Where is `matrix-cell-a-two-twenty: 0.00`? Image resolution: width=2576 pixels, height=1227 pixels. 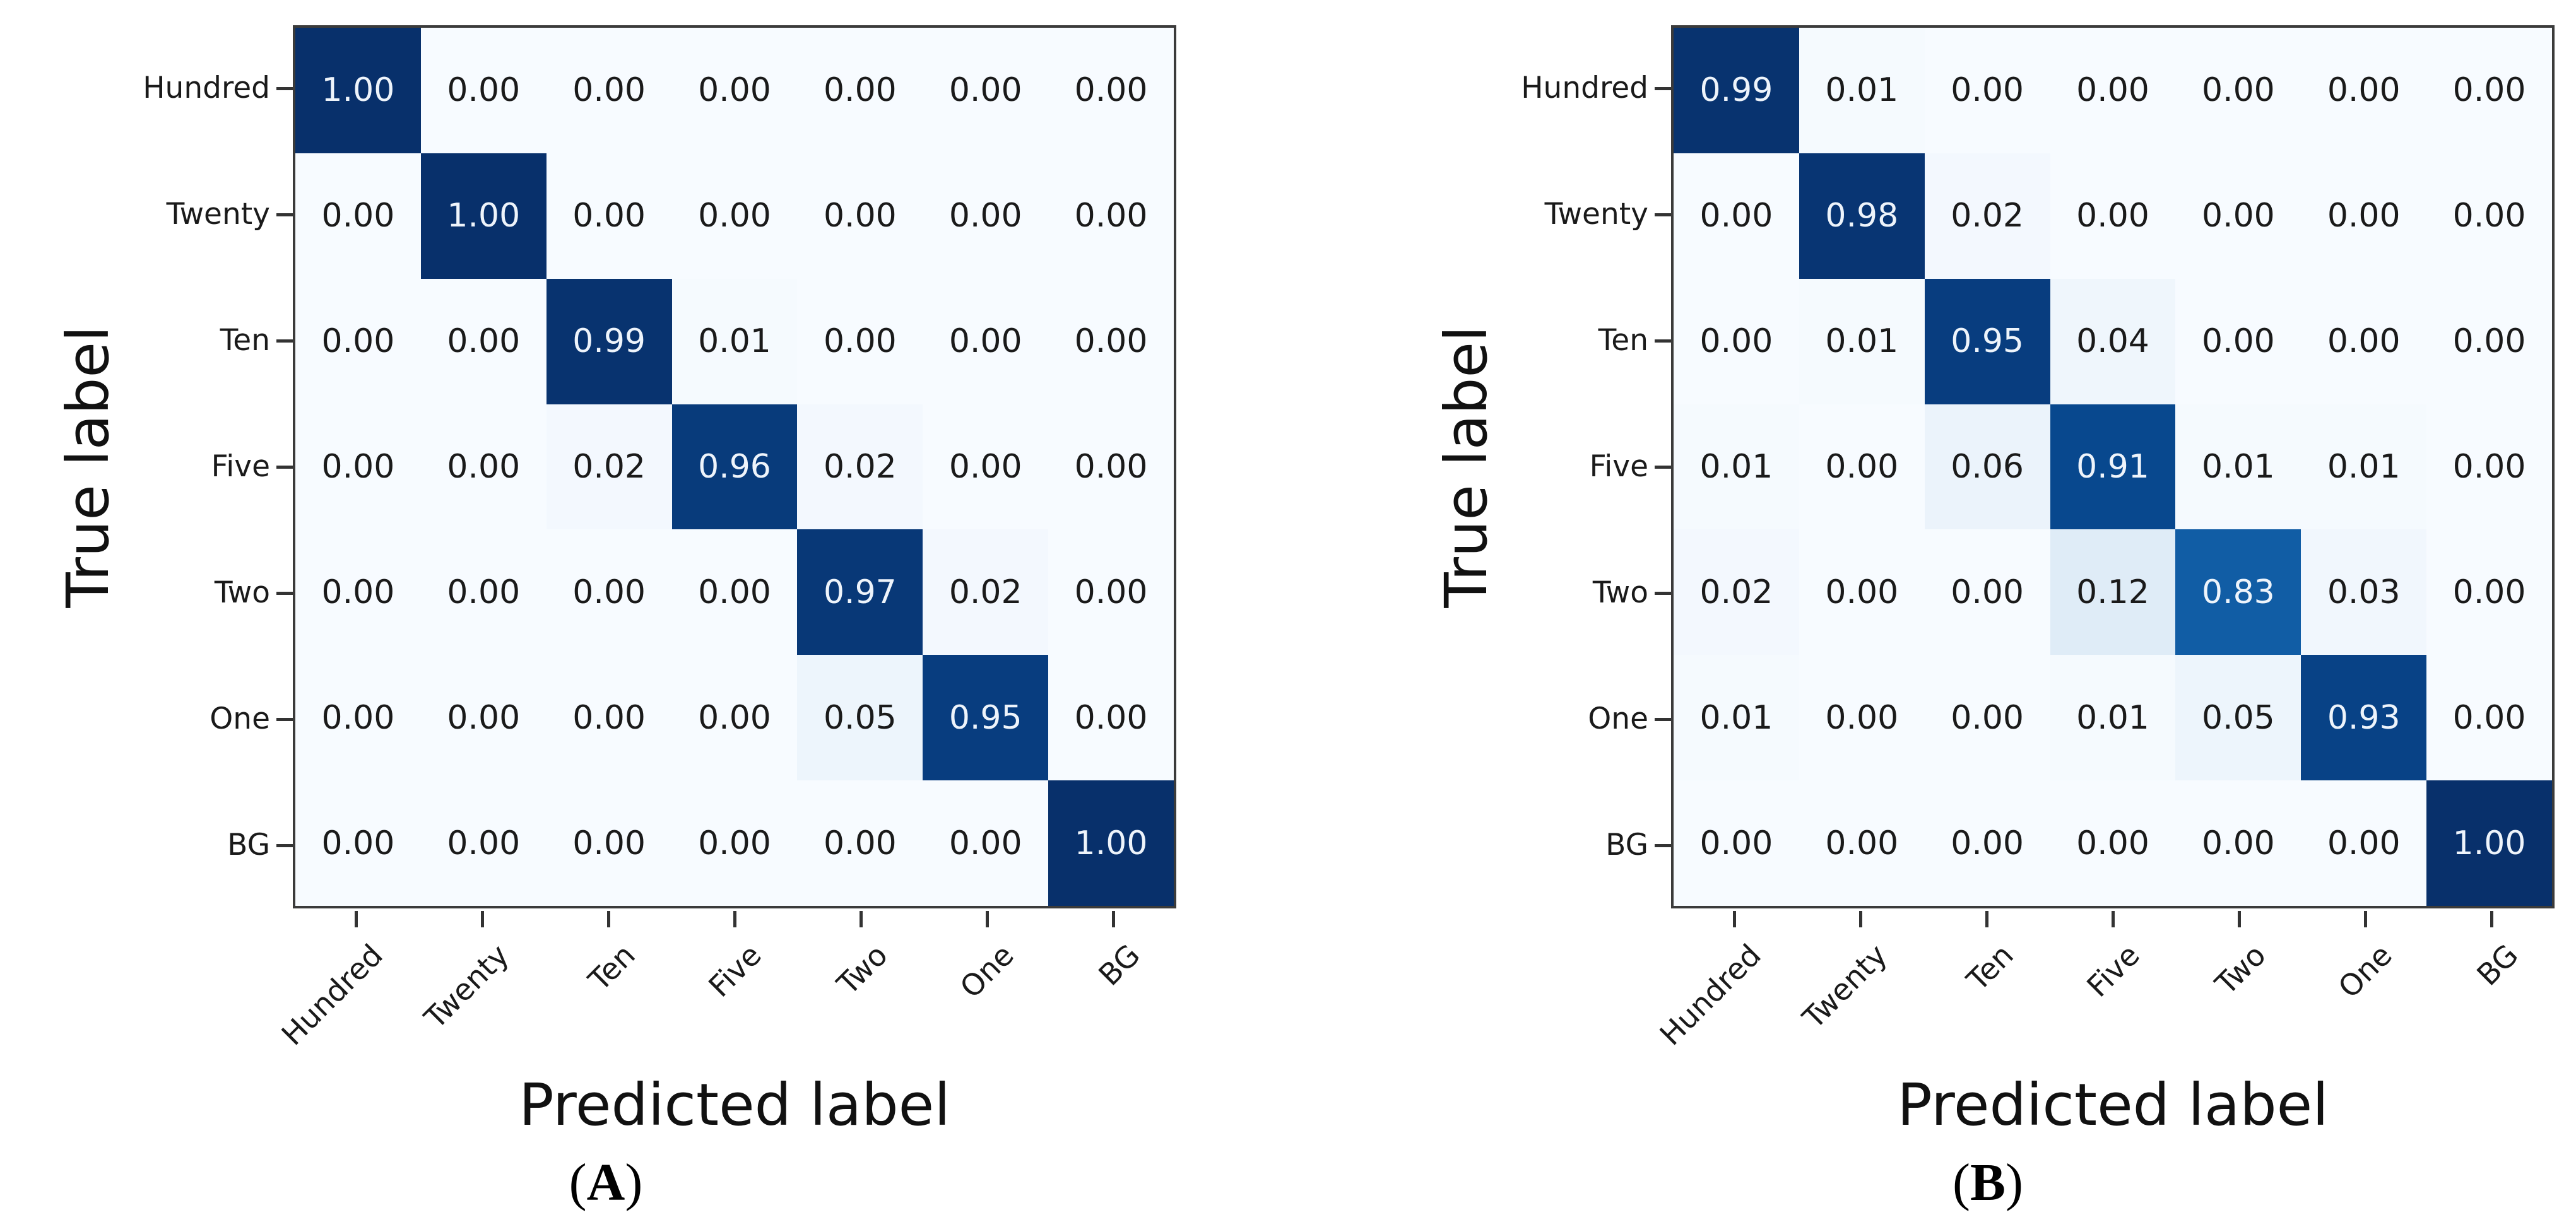
matrix-cell-a-two-twenty: 0.00 is located at coordinates (483, 592).